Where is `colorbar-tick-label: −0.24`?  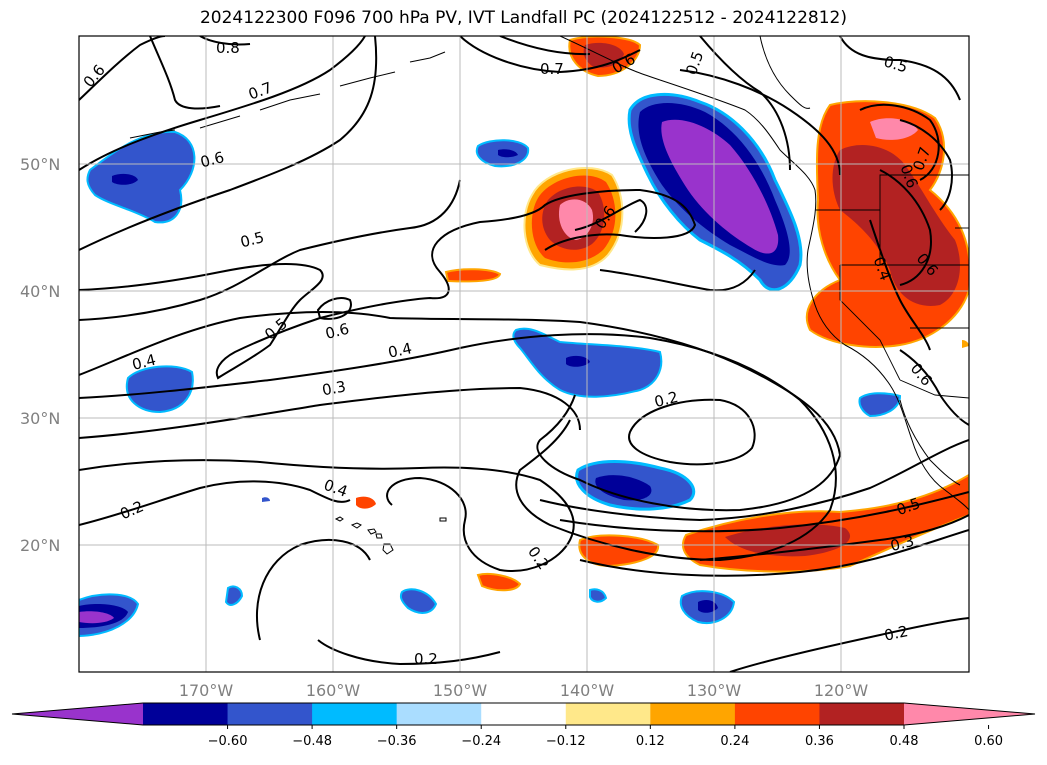 colorbar-tick-label: −0.24 is located at coordinates (481, 741).